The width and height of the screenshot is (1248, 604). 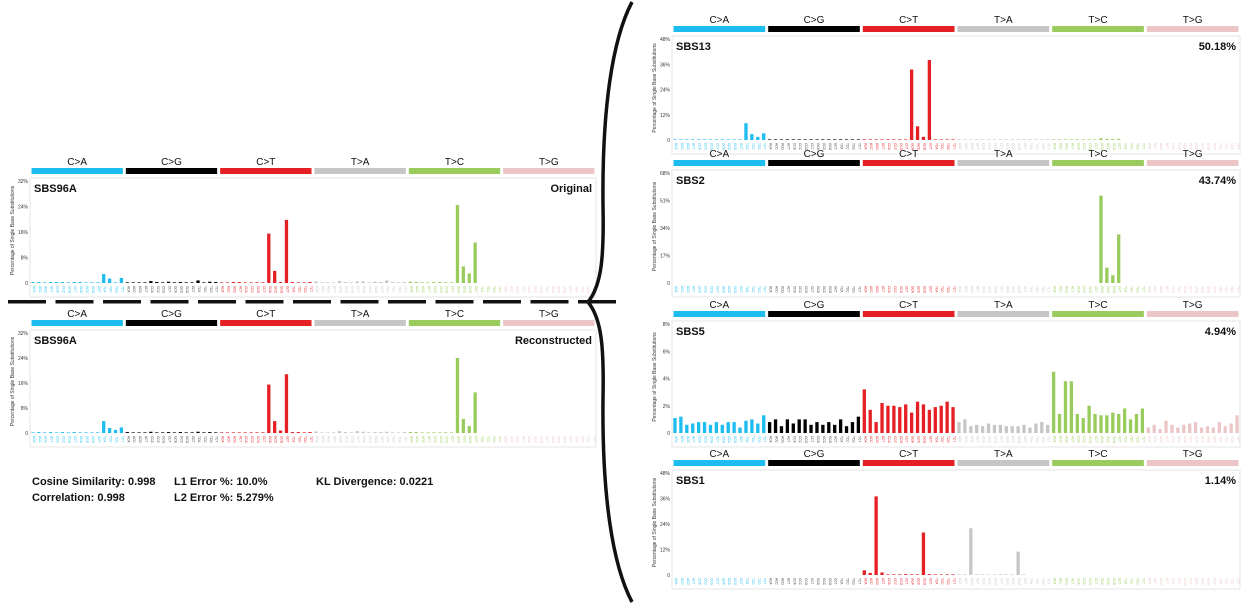 What do you see at coordinates (655, 522) in the screenshot?
I see `sbs1-y-axis-title: Percentage of Single Base Substitutions` at bounding box center [655, 522].